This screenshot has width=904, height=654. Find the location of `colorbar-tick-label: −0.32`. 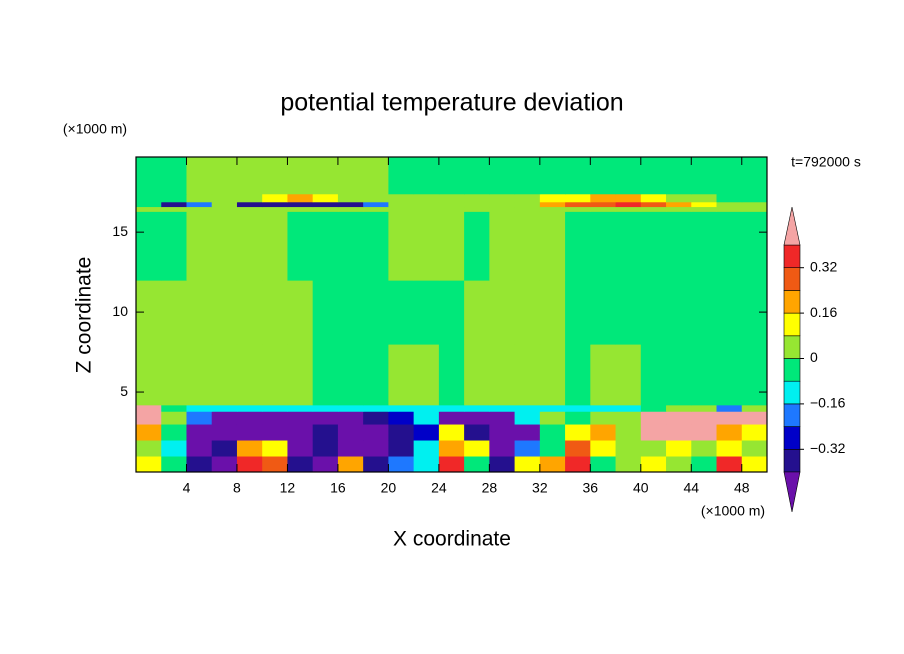

colorbar-tick-label: −0.32 is located at coordinates (828, 448).